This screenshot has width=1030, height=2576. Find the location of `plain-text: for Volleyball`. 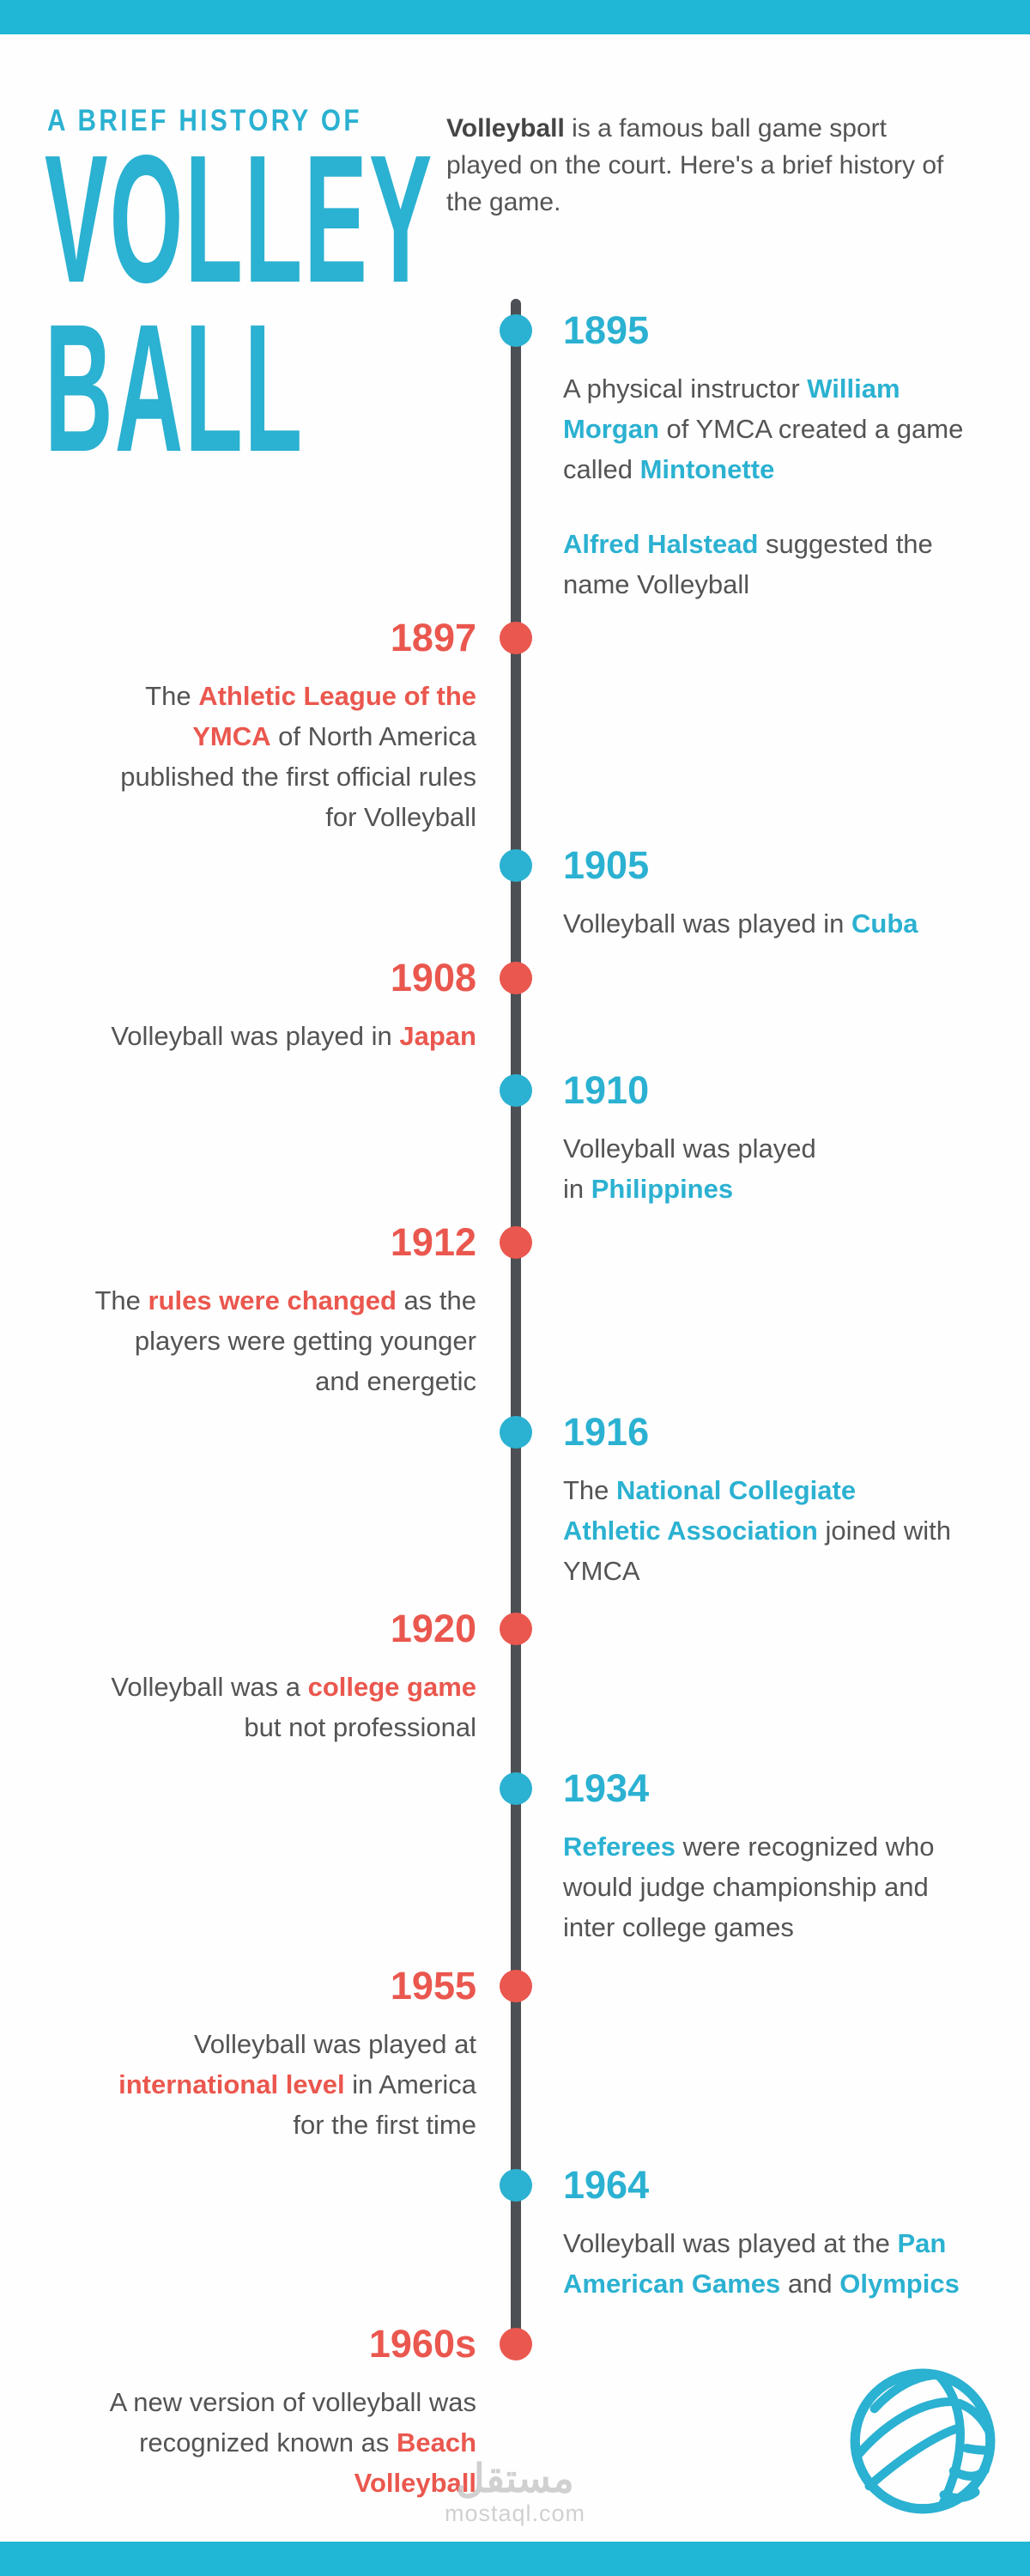

plain-text: for Volleyball is located at coordinates (400, 817).